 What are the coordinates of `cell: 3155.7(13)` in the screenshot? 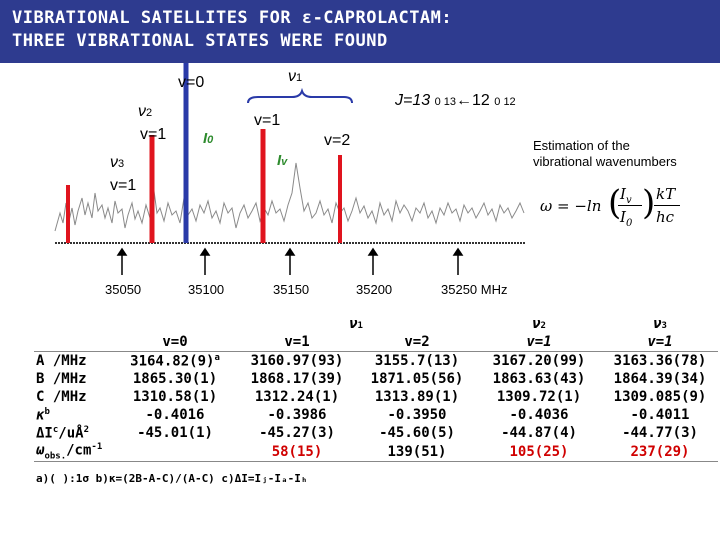 It's located at (417, 361).